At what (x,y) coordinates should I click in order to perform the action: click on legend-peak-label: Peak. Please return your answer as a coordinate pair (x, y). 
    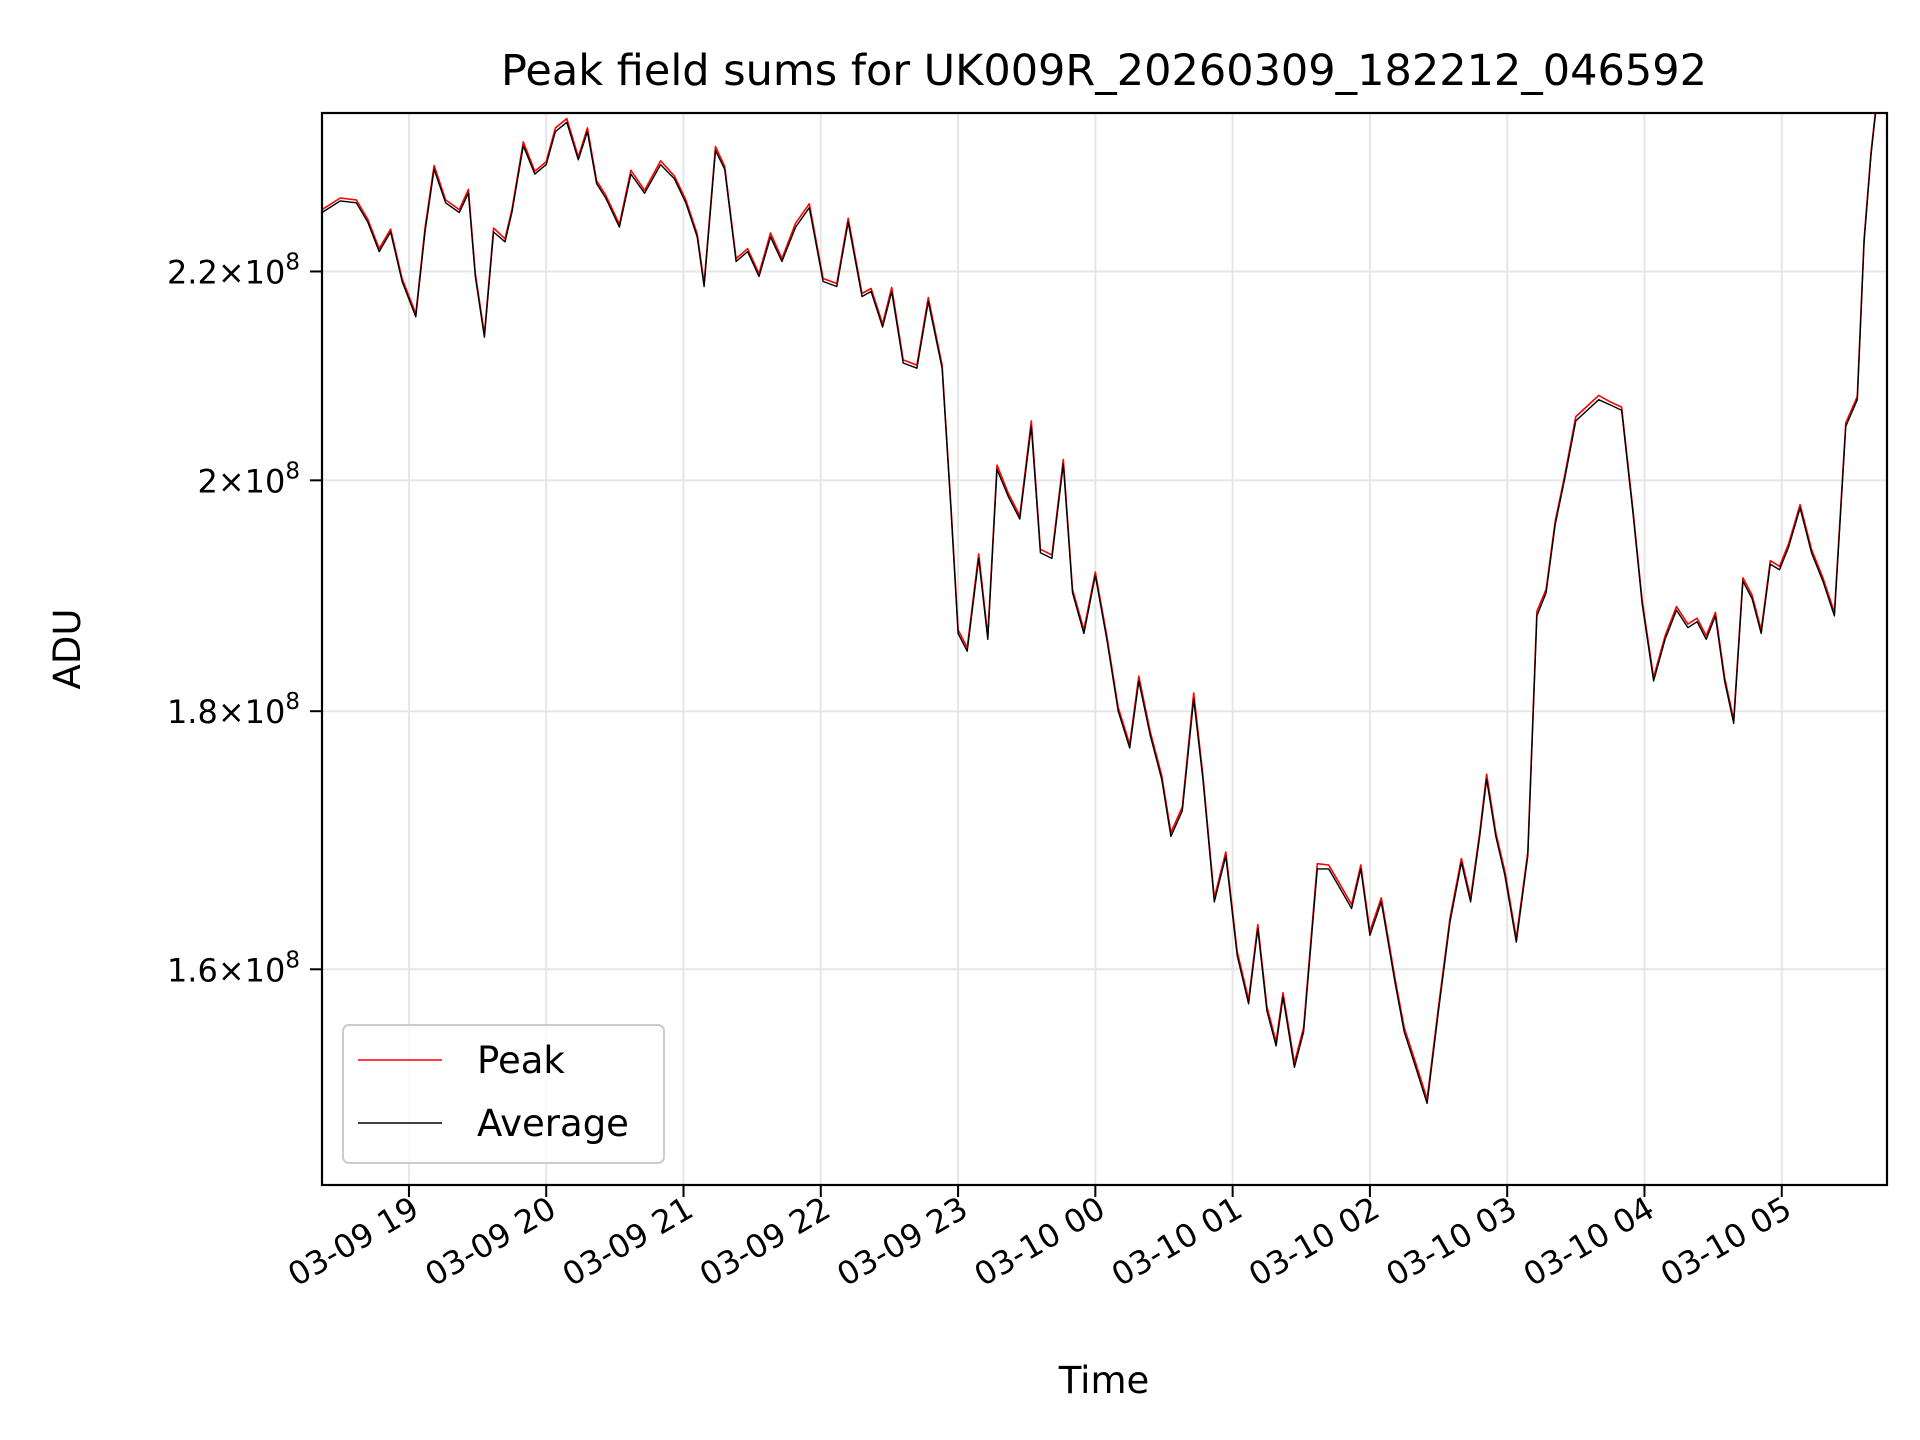
    Looking at the image, I should click on (521, 1060).